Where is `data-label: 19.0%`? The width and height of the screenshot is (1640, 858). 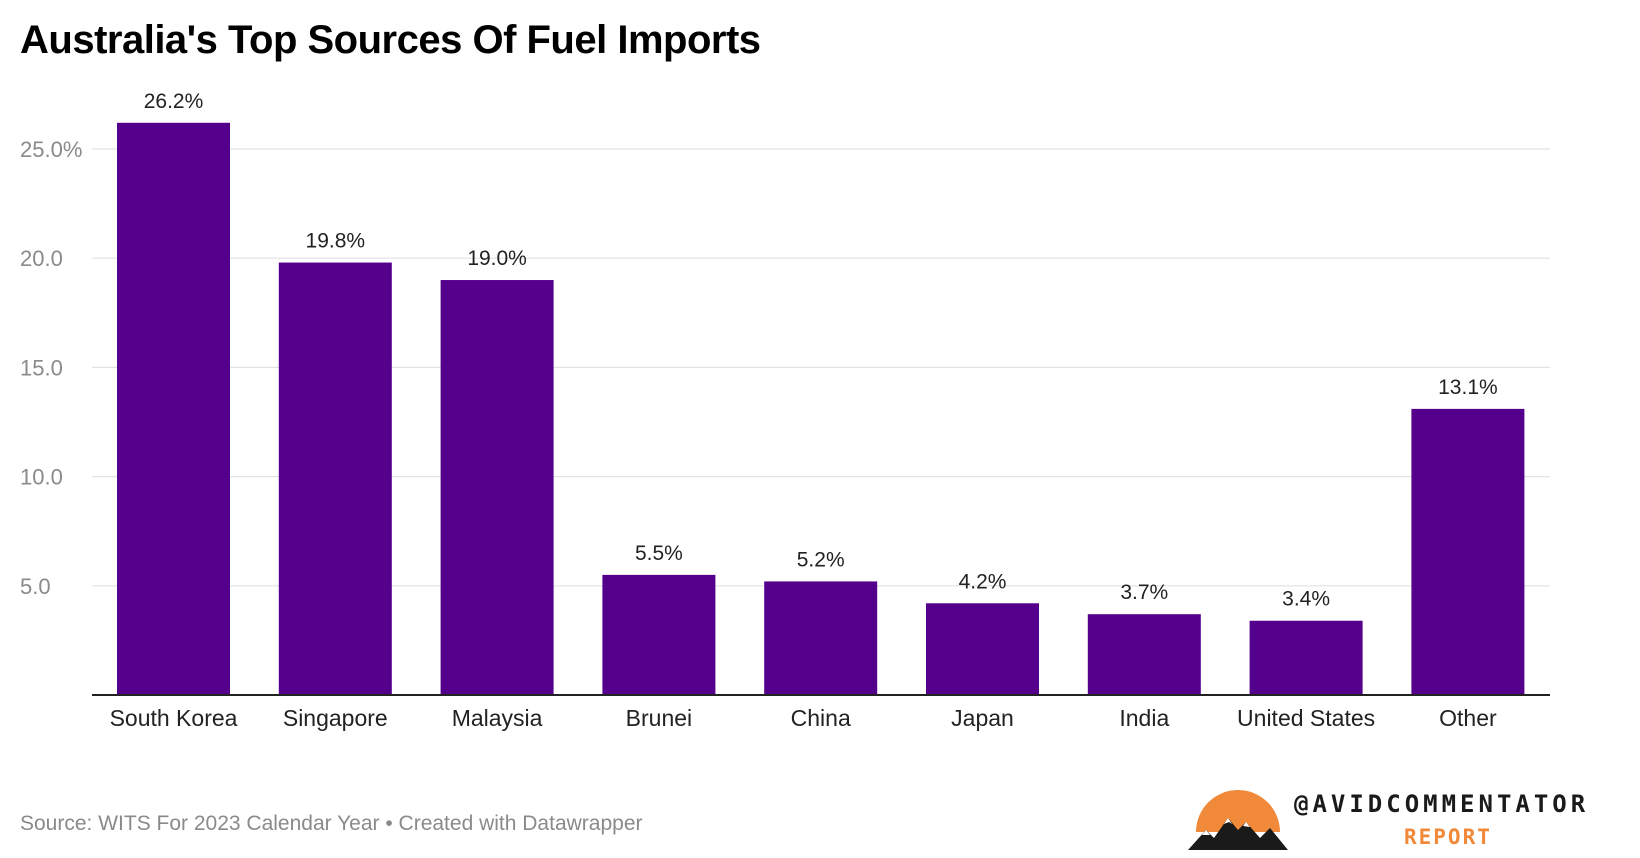 data-label: 19.0% is located at coordinates (497, 258).